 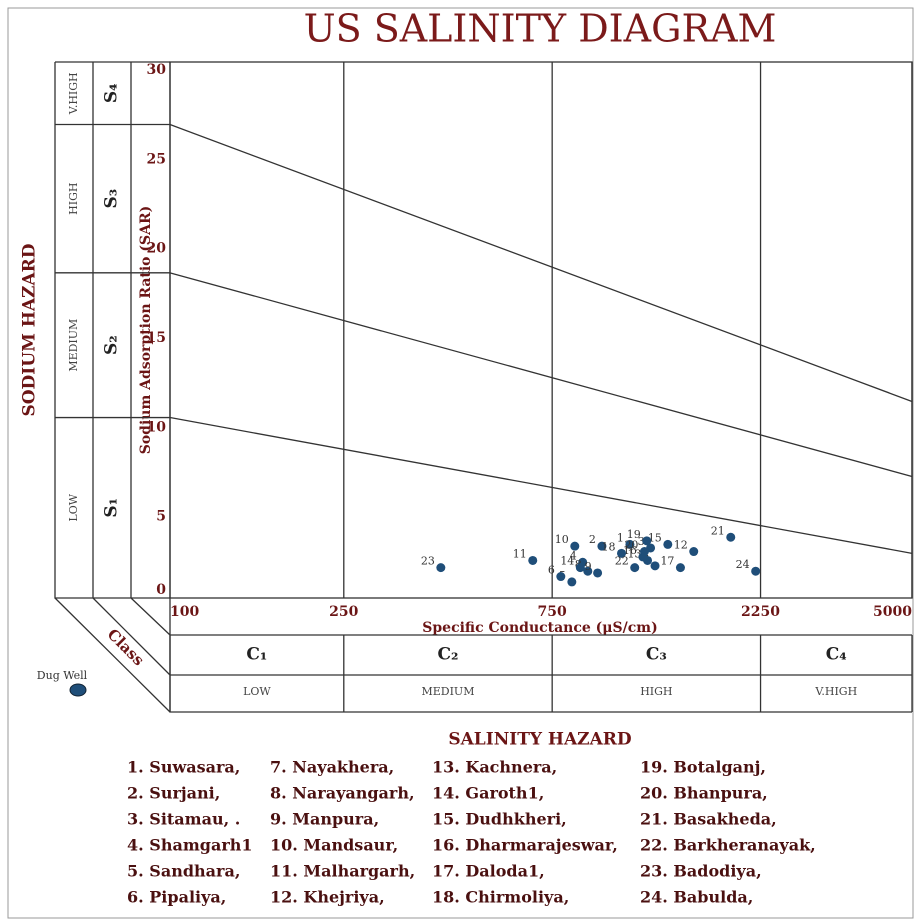 I want to click on sodium-class: S₁, so click(x=112, y=508).